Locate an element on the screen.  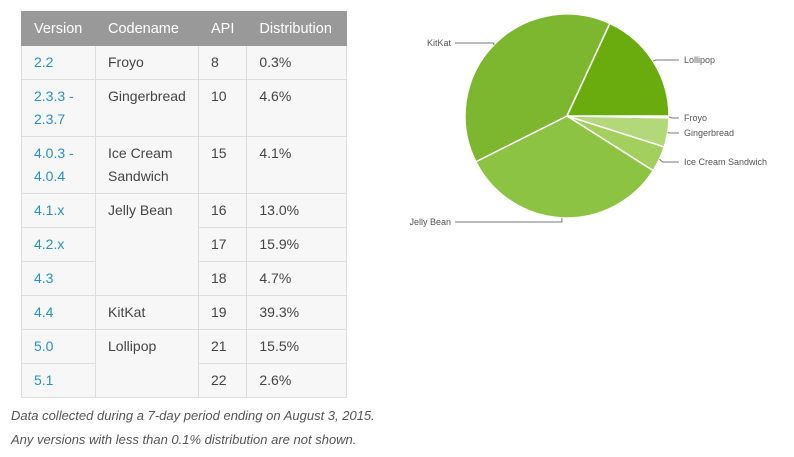
api-cell: 16 is located at coordinates (222, 210).